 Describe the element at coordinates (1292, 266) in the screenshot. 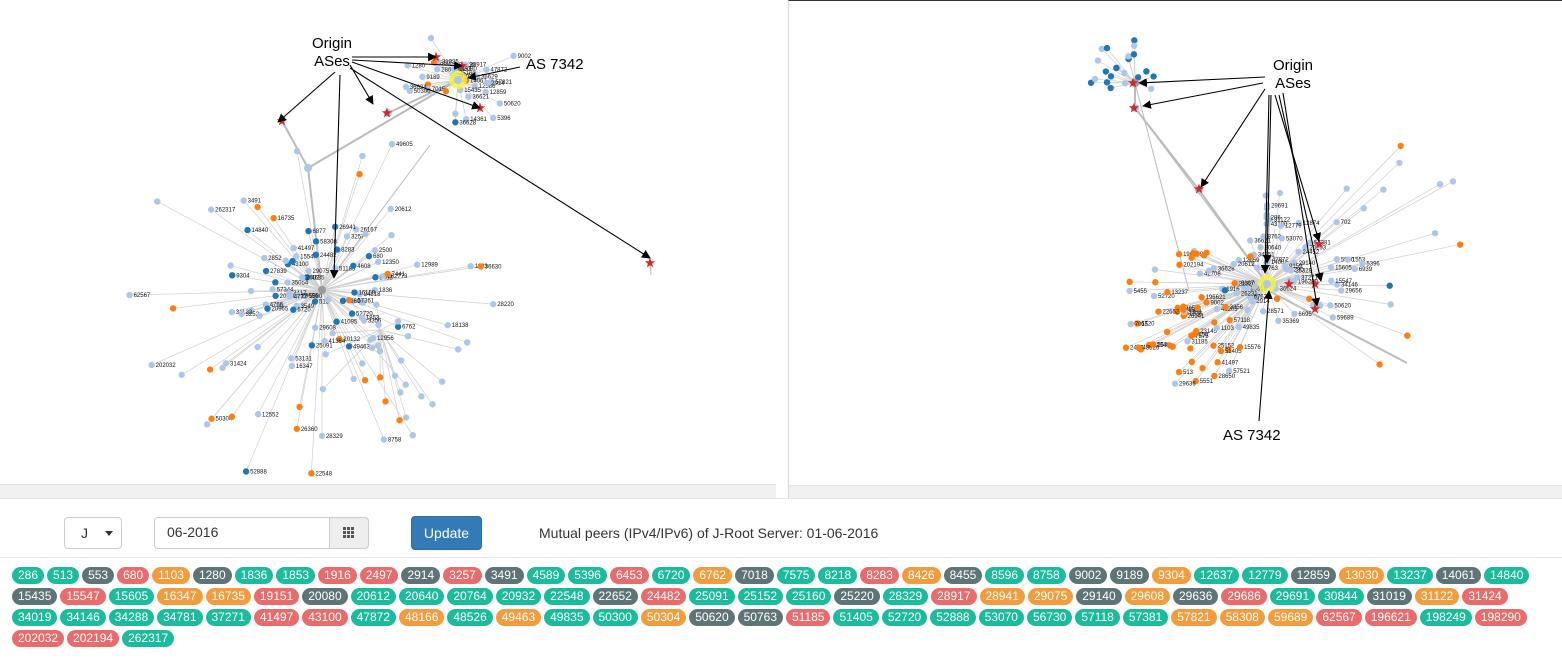

I see `as-node: 9159` at that location.